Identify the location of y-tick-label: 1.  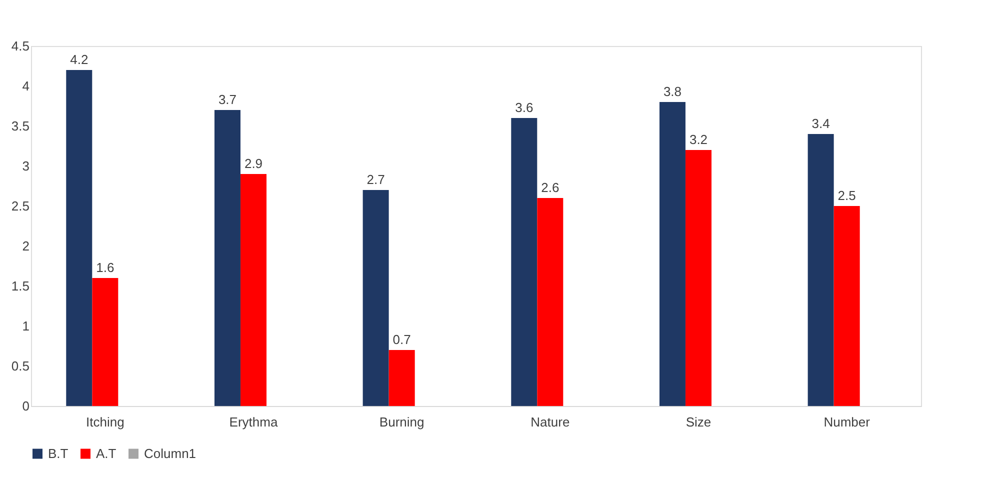
(26, 326).